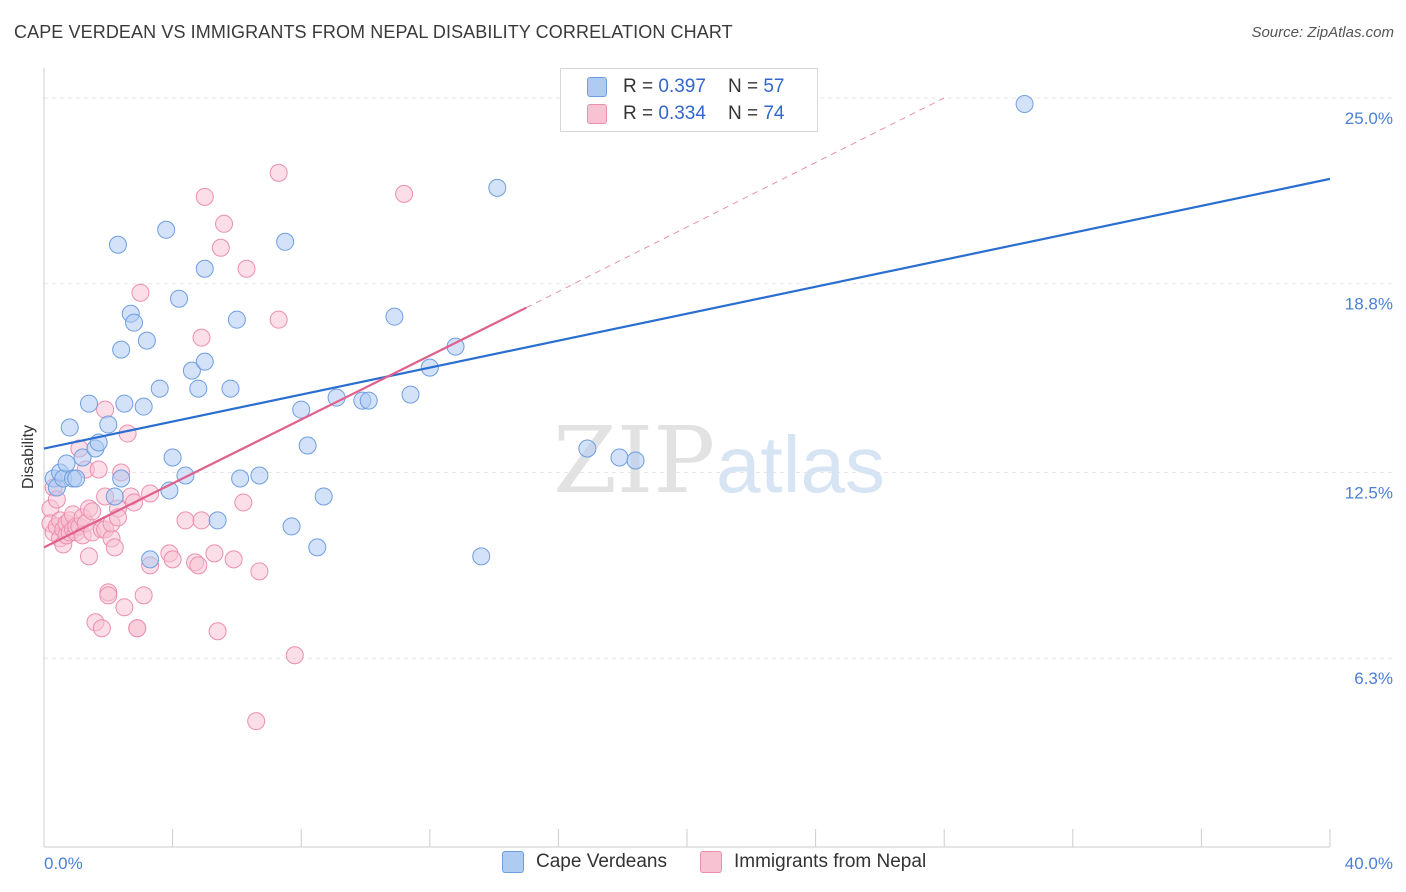 The height and width of the screenshot is (892, 1406). What do you see at coordinates (638, 113) in the screenshot?
I see `r-label: R =` at bounding box center [638, 113].